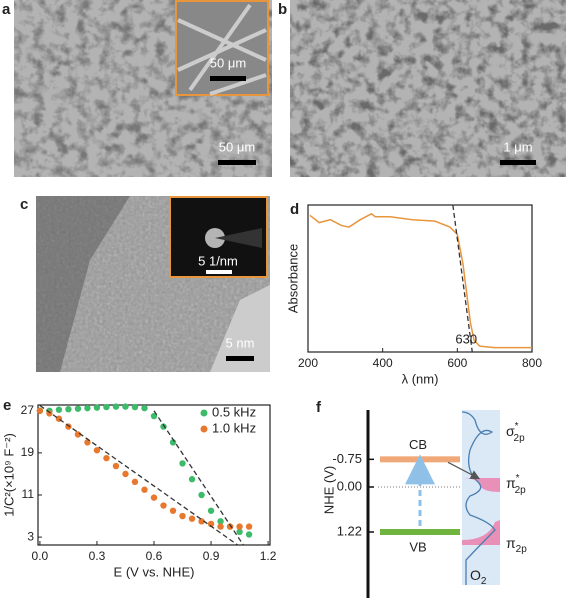  Describe the element at coordinates (154, 571) in the screenshot. I see `x-axis-label: E (V vs. NHE)` at that location.